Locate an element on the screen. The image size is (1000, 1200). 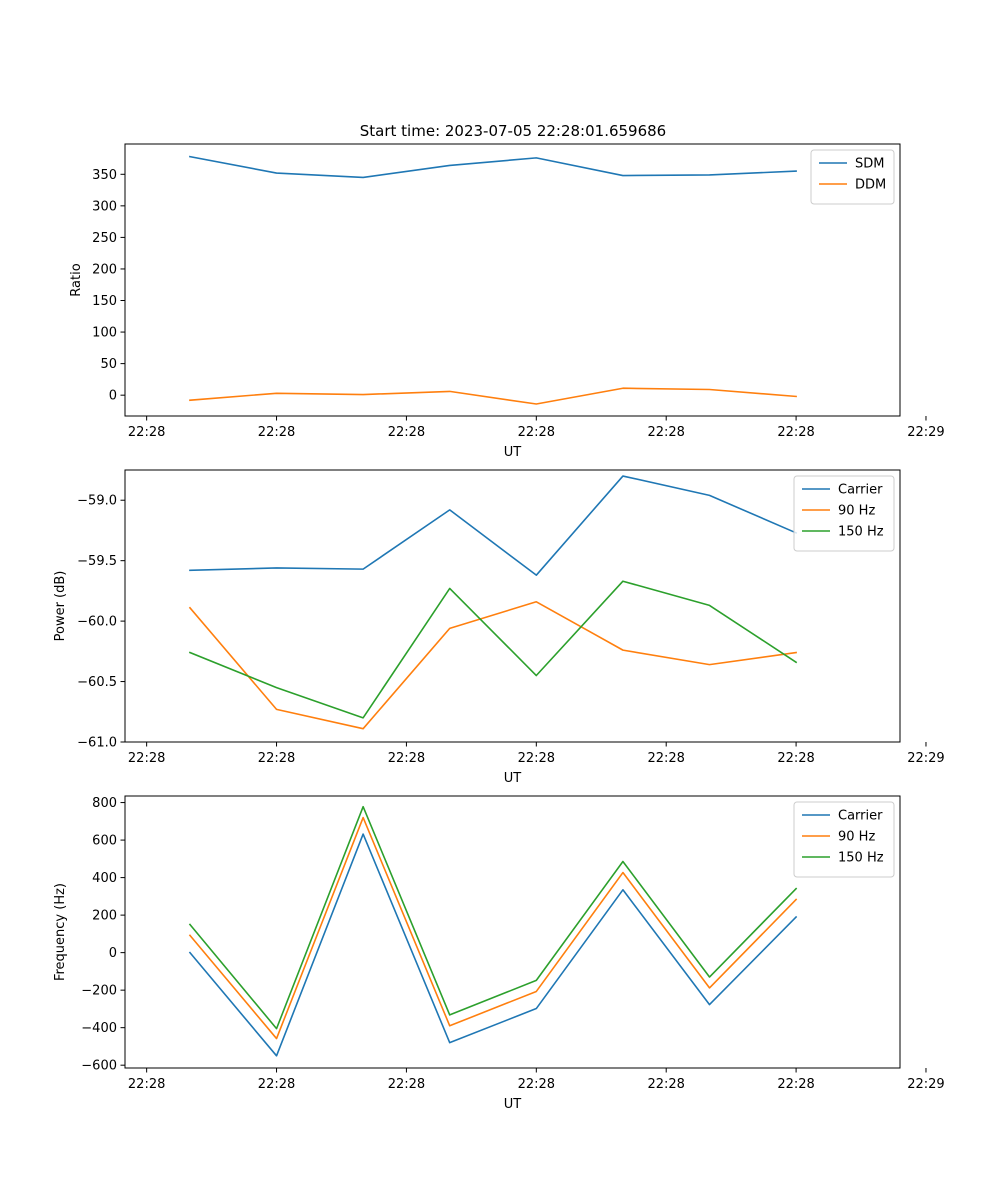
y-tick-label: 350 is located at coordinates (104, 175).